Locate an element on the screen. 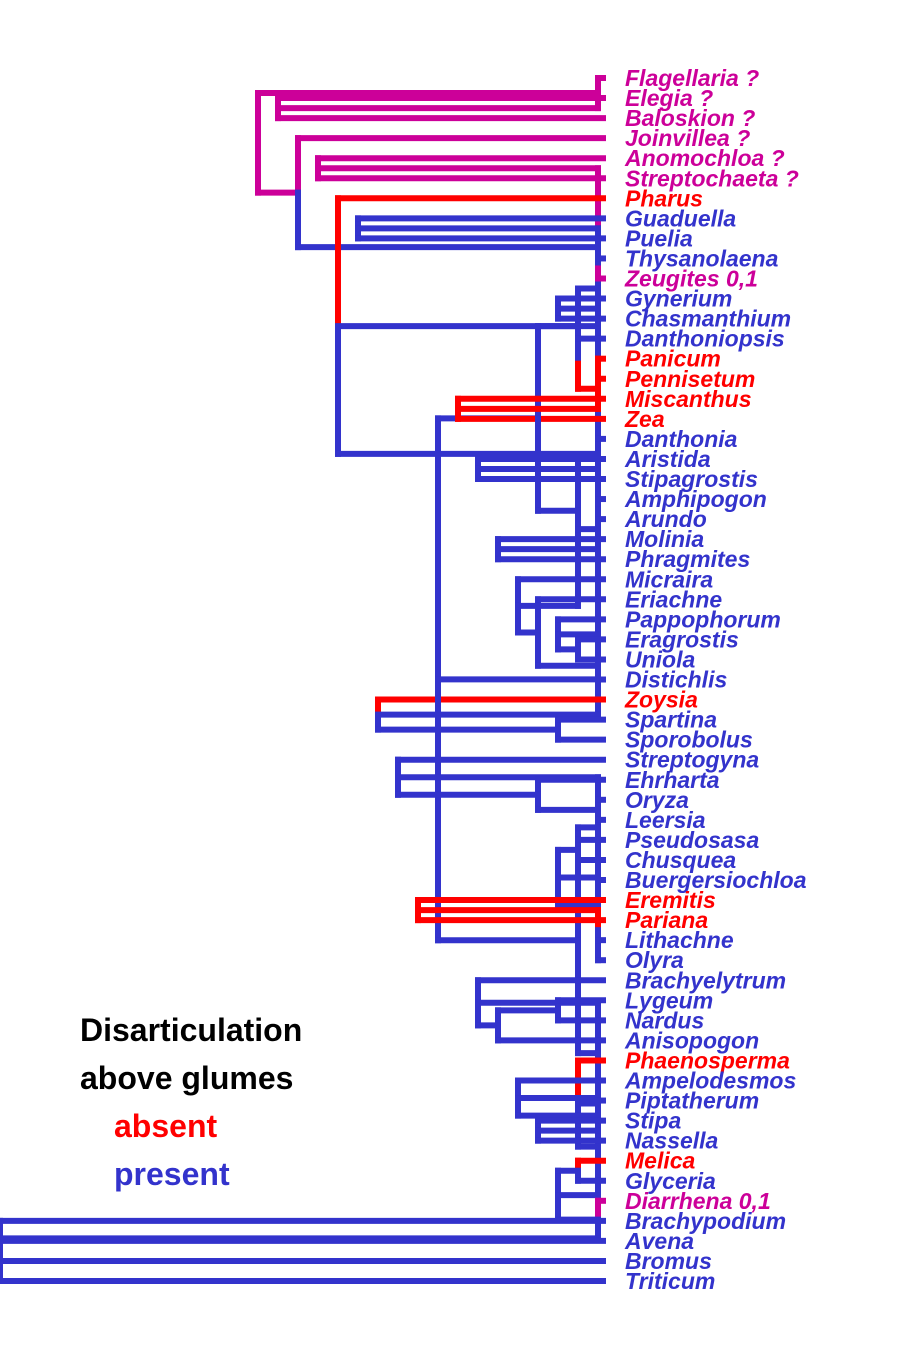 The height and width of the screenshot is (1348, 898). taxon-label-ehrharta: Ehrharta is located at coordinates (672, 780).